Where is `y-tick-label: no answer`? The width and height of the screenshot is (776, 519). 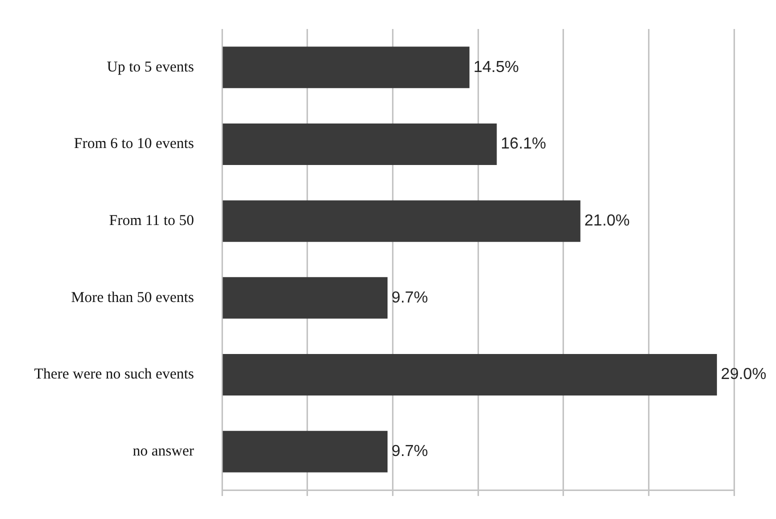 y-tick-label: no answer is located at coordinates (163, 452).